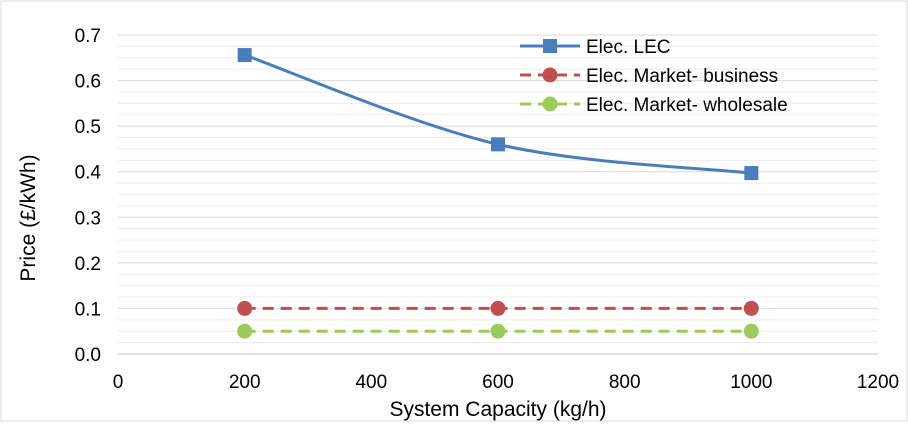 This screenshot has height=427, width=908. What do you see at coordinates (88, 82) in the screenshot?
I see `y-tick-label: 0.6` at bounding box center [88, 82].